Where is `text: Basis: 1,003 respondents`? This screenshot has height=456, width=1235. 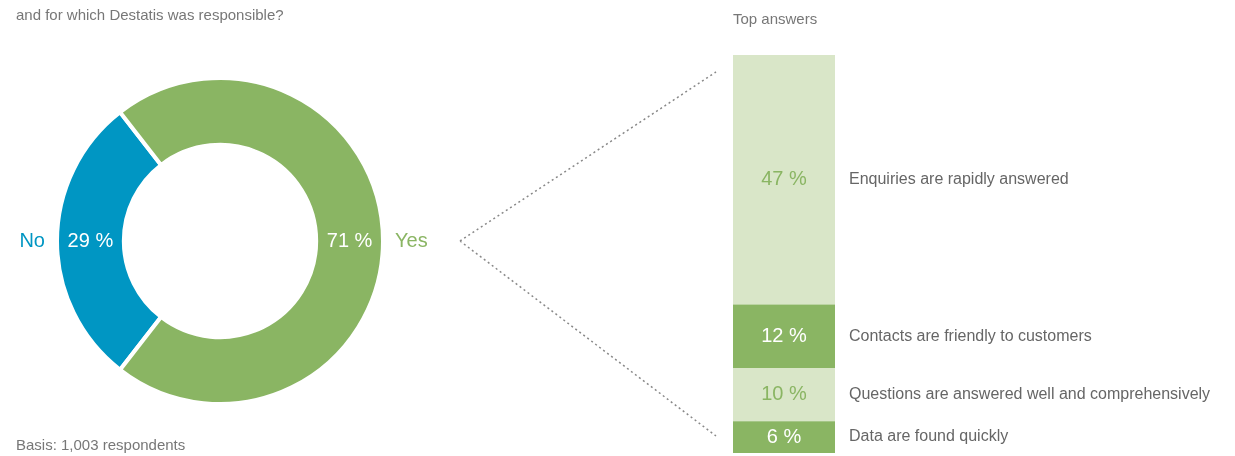 text: Basis: 1,003 respondents is located at coordinates (101, 444).